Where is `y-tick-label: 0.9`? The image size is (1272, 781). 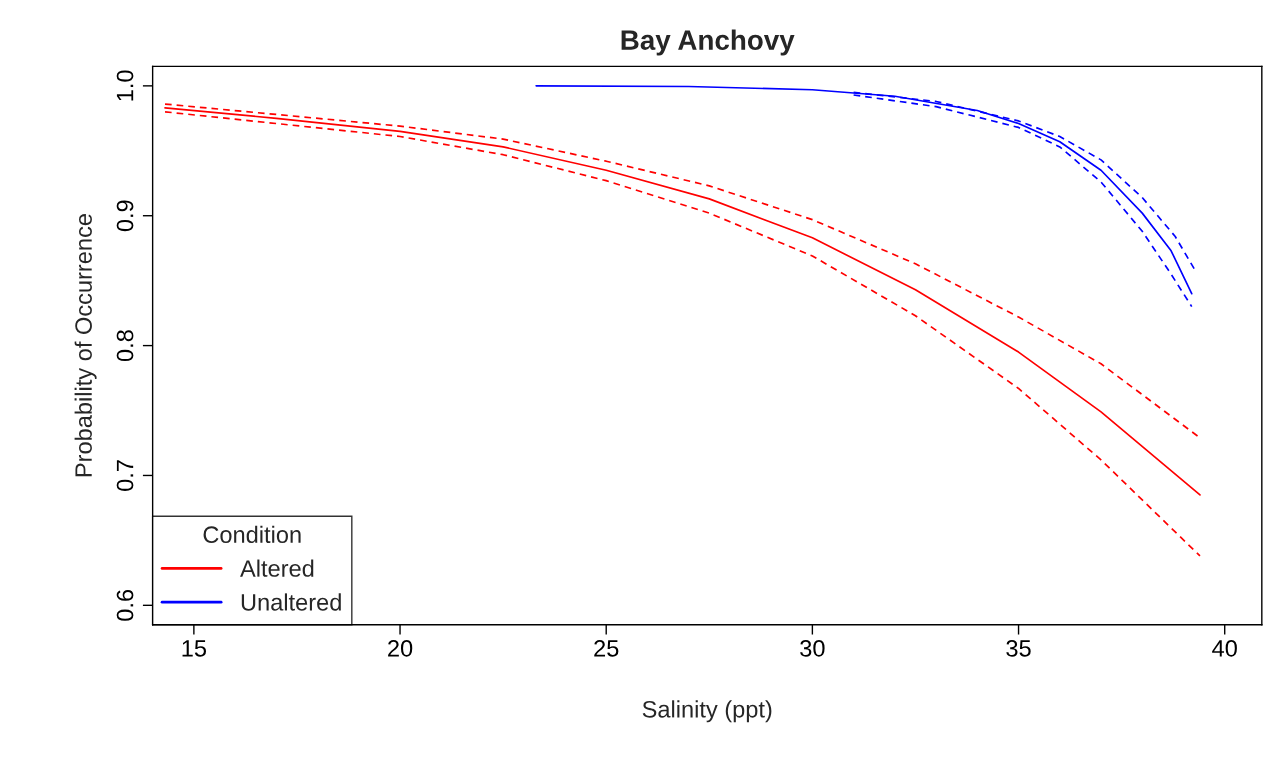
y-tick-label: 0.9 is located at coordinates (125, 216).